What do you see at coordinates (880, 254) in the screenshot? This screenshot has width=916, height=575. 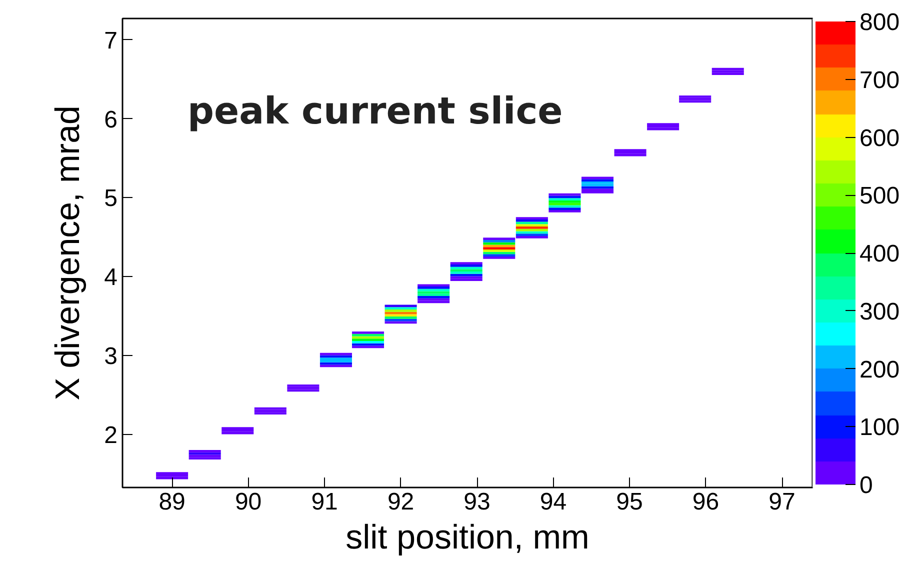 I see `color-bar-label: 400` at bounding box center [880, 254].